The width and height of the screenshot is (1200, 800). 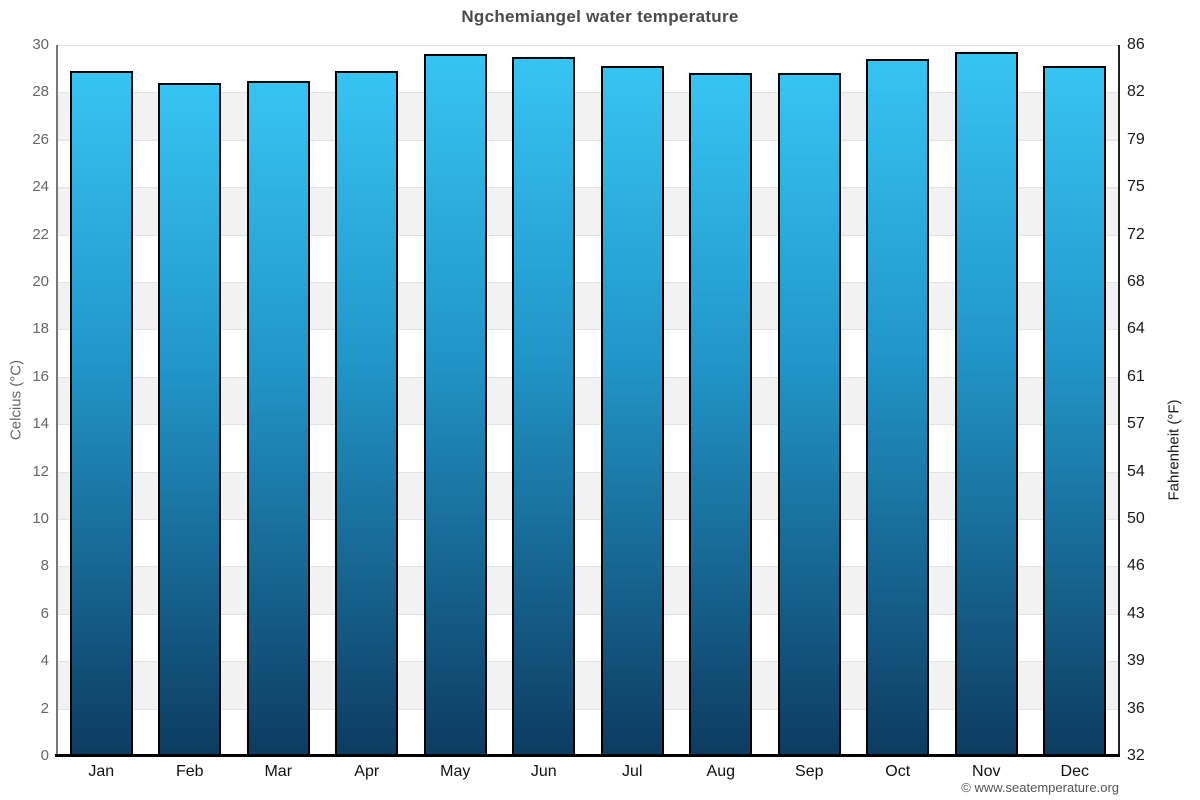 What do you see at coordinates (1040, 787) in the screenshot?
I see `copyright-credit: © www.seatemperature.org` at bounding box center [1040, 787].